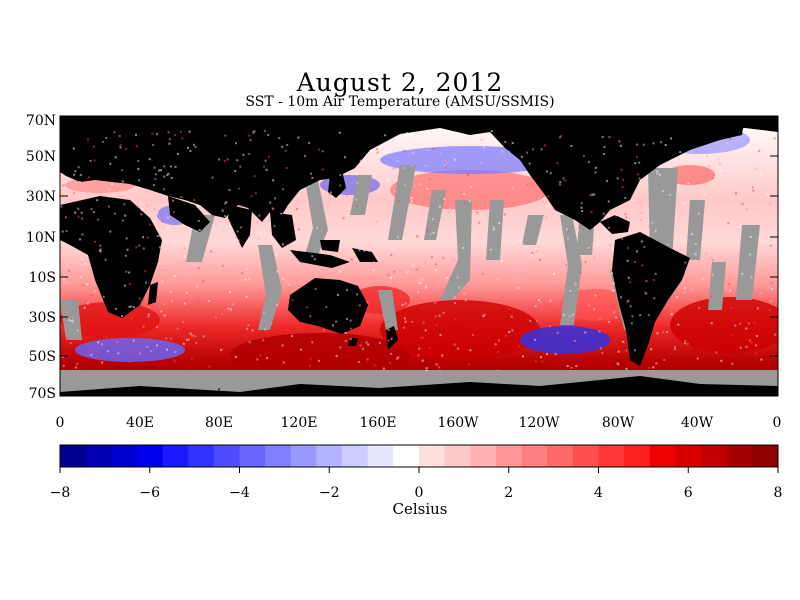 Image resolution: width=800 pixels, height=600 pixels. Describe the element at coordinates (778, 493) in the screenshot. I see `colorbar-tick-label: 8` at that location.